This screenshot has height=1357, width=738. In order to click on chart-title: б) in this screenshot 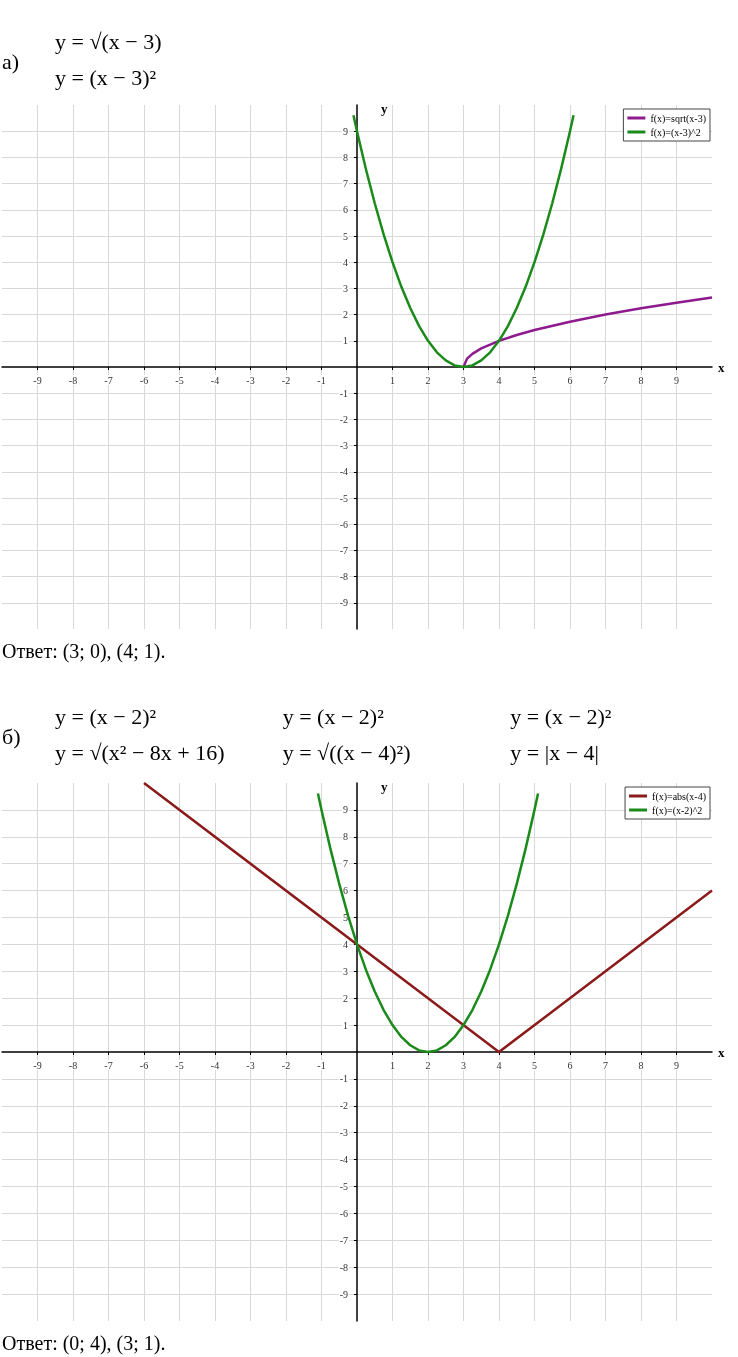, I will do `click(11, 736)`.